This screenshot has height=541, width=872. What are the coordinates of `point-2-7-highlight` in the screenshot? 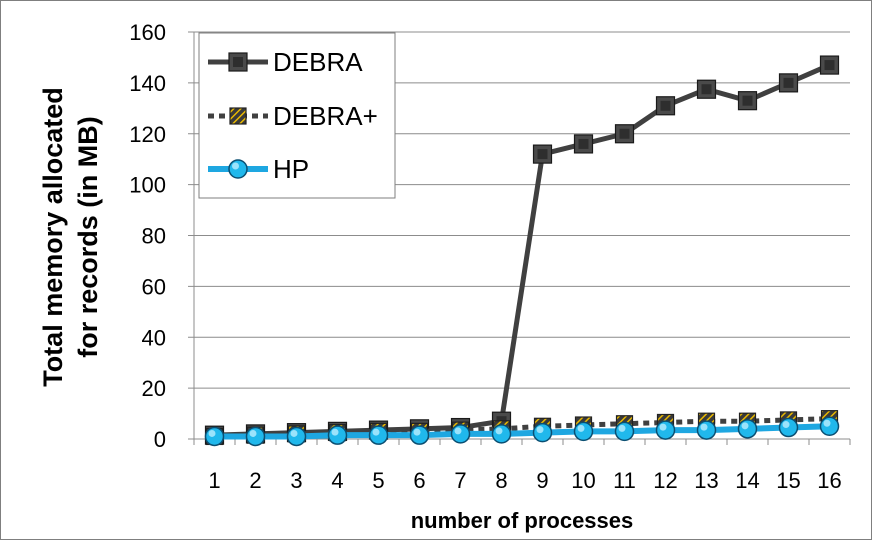 It's located at (458, 431).